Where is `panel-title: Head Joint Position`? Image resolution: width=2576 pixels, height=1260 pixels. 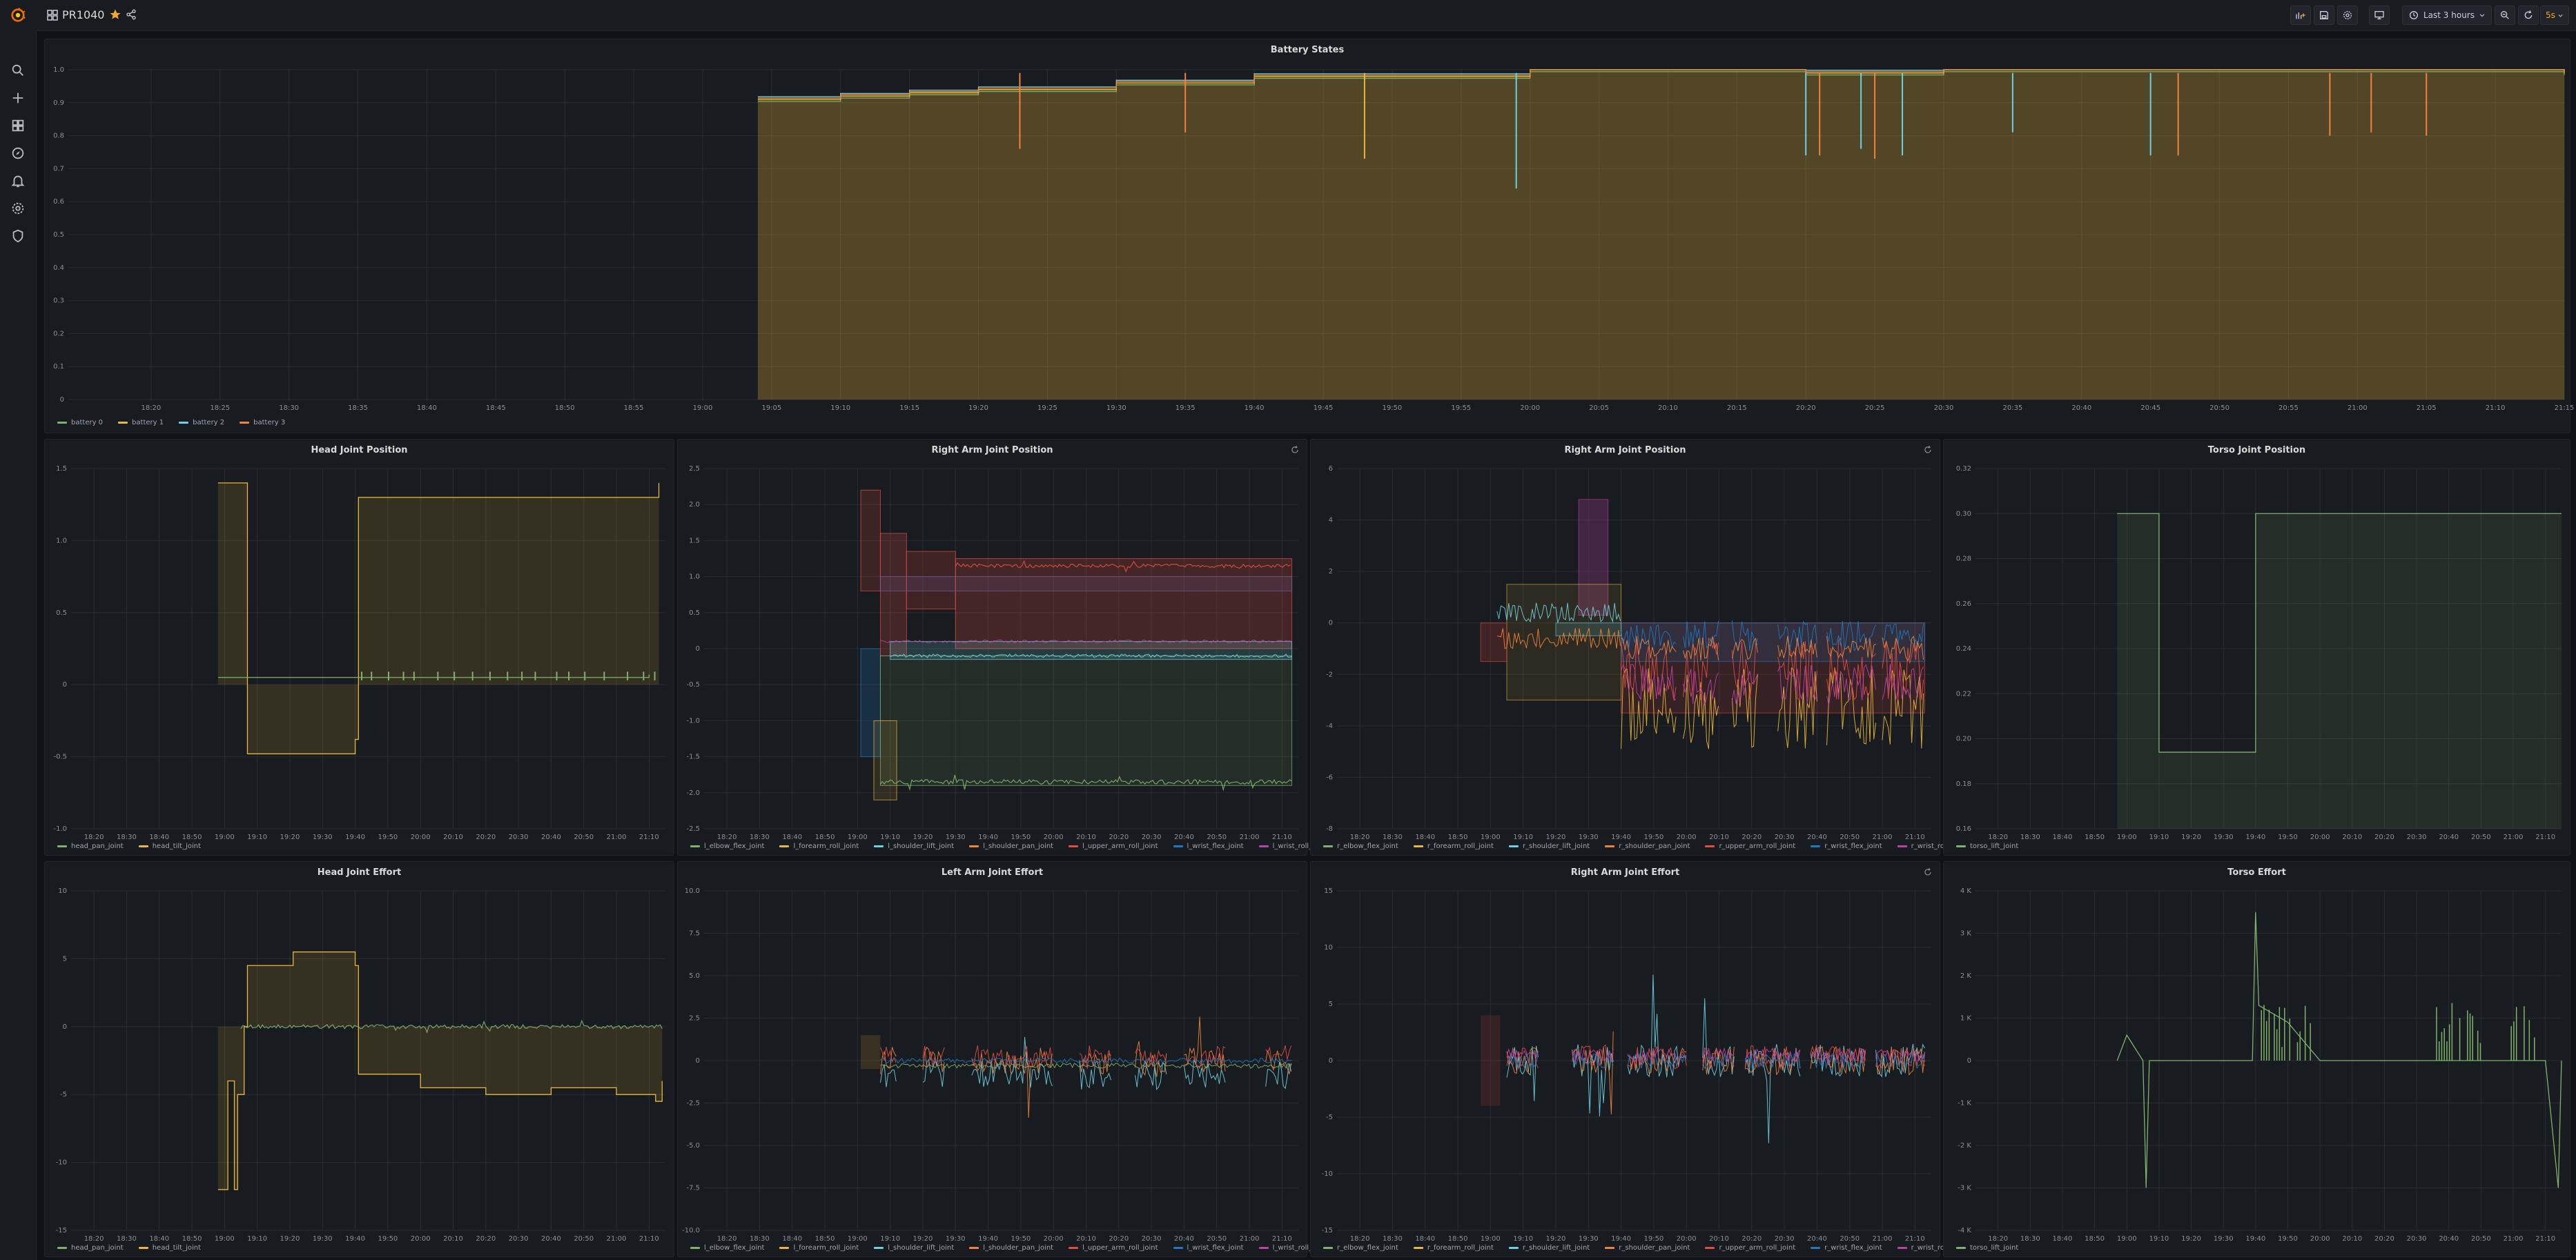 panel-title: Head Joint Position is located at coordinates (359, 450).